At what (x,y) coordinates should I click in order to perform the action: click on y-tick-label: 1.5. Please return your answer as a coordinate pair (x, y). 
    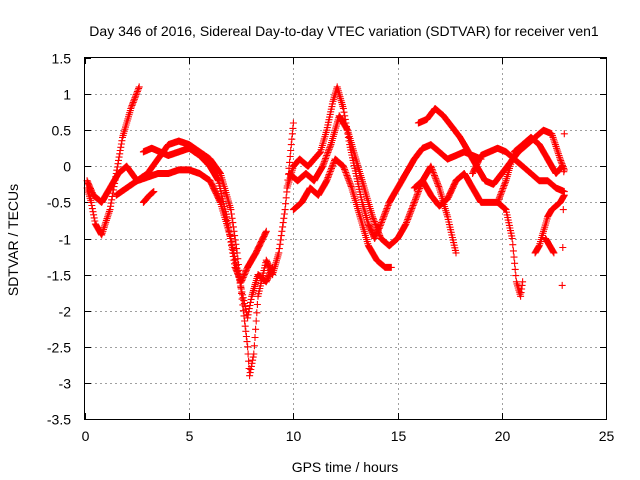
    Looking at the image, I should click on (62, 59).